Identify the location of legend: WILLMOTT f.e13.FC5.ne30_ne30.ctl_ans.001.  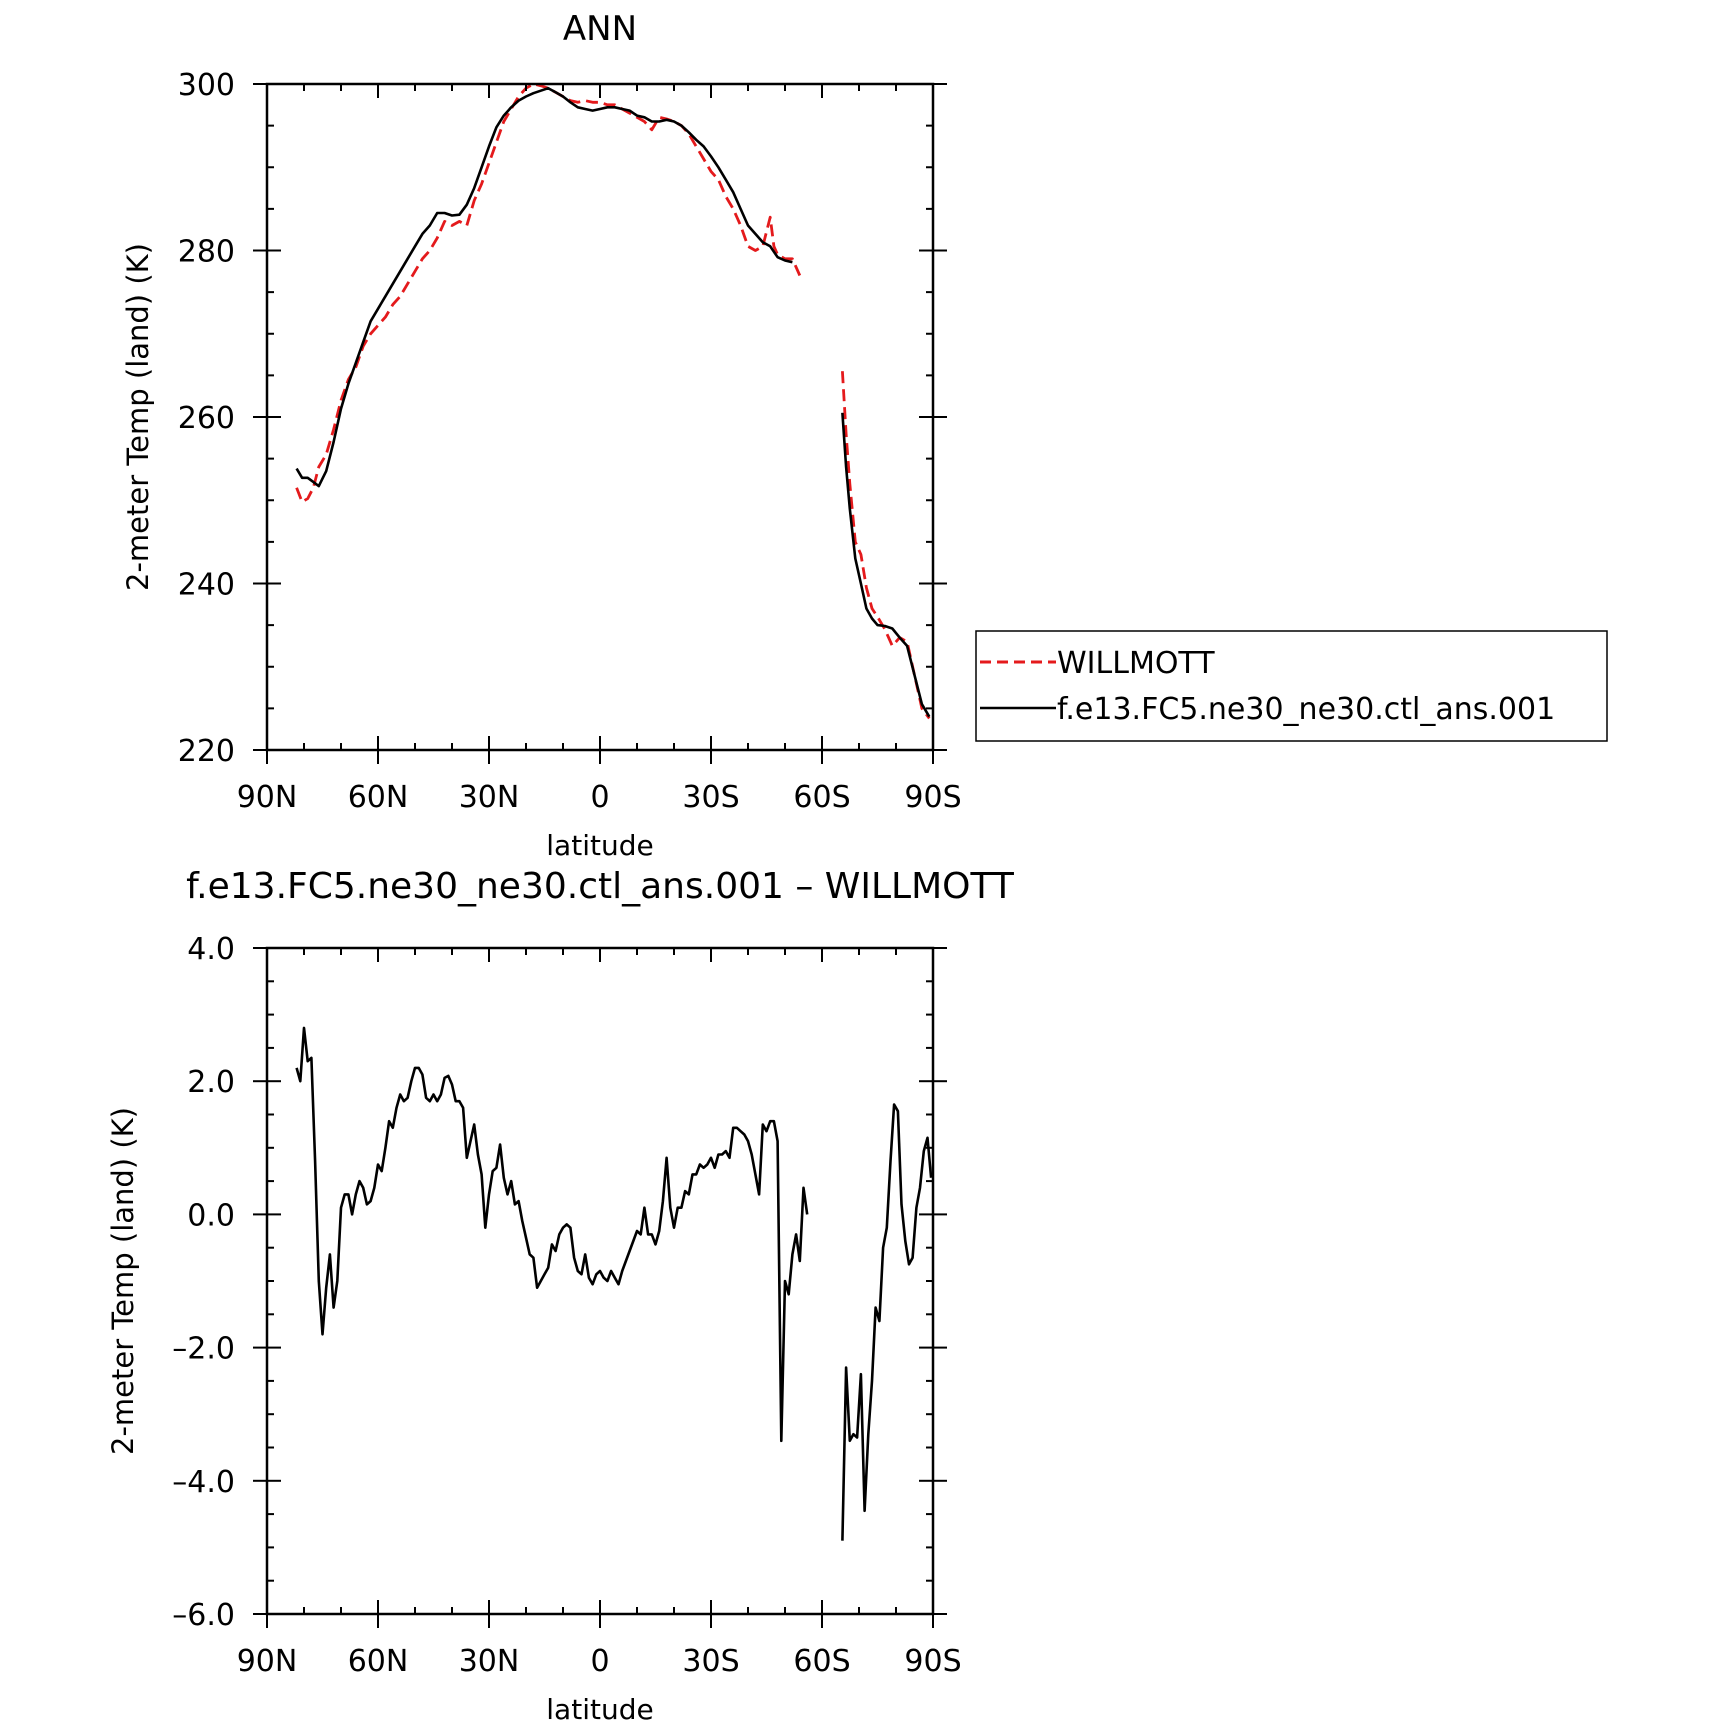
(1291, 686).